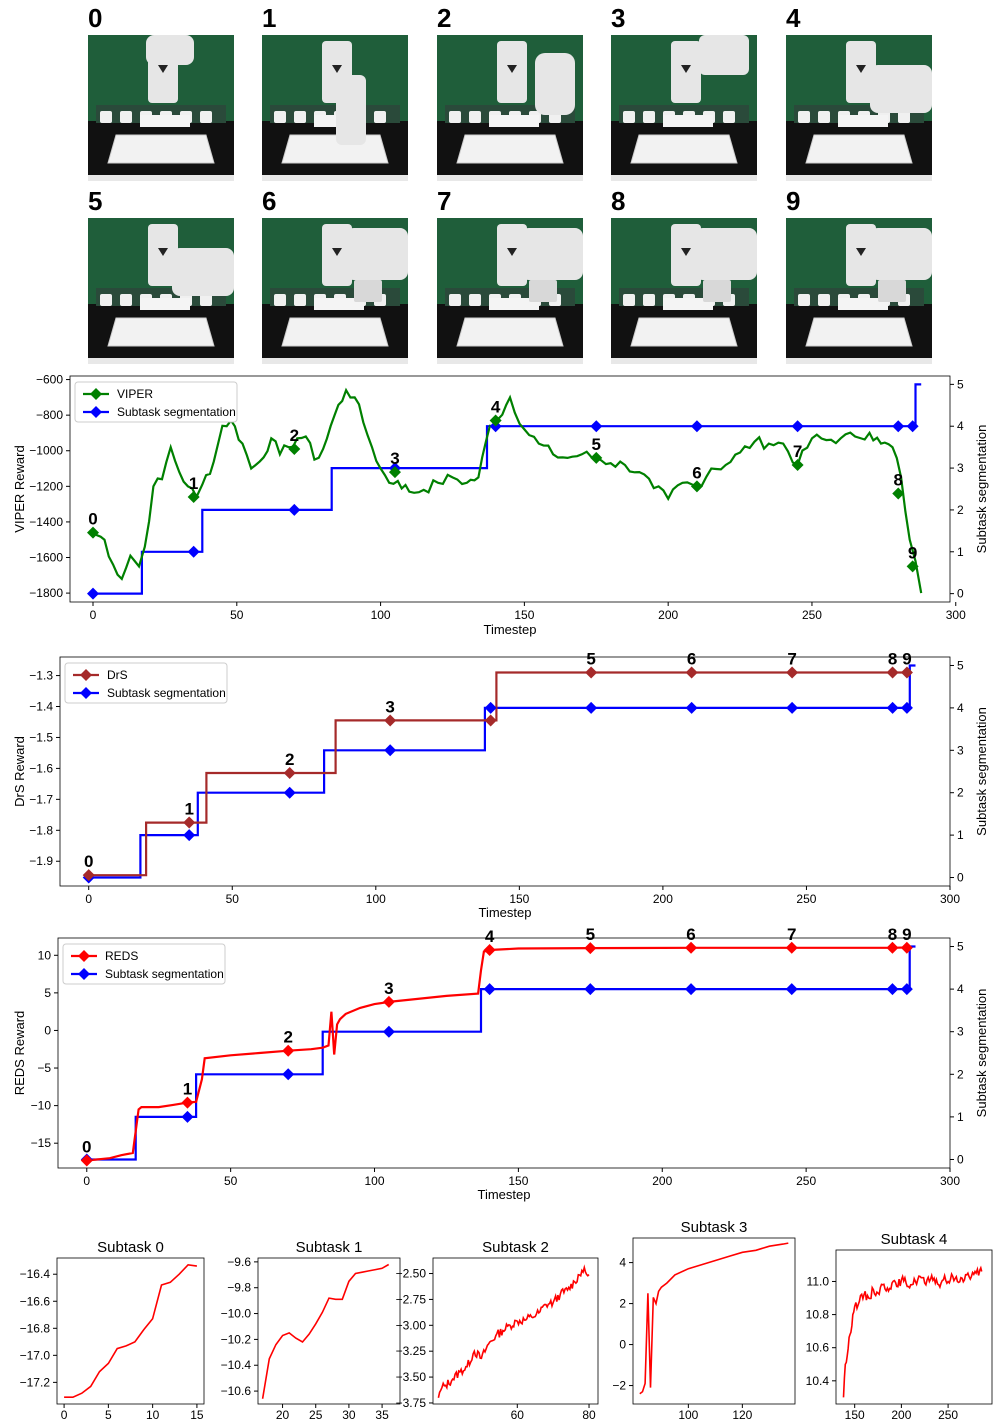 Image resolution: width=1006 pixels, height=1420 pixels. Describe the element at coordinates (960, 1117) in the screenshot. I see `y2-tick-label: 1` at that location.